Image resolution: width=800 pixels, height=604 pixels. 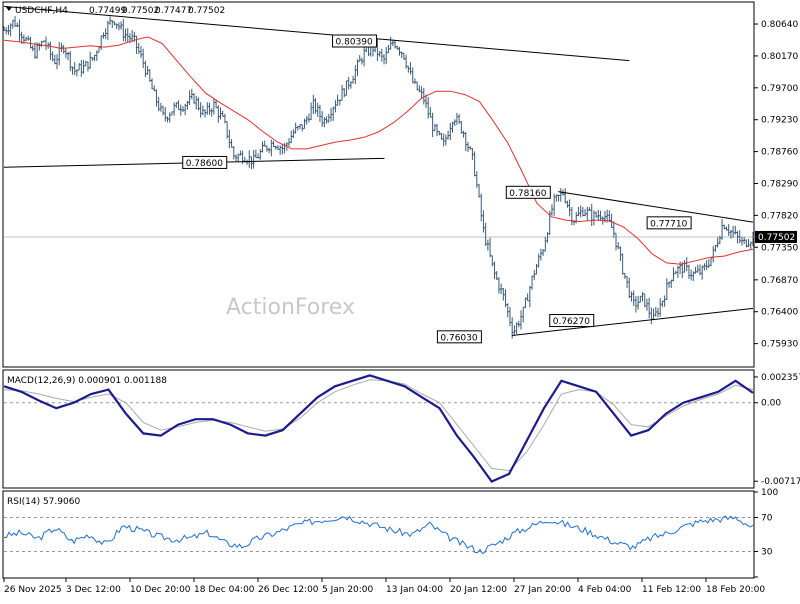 I want to click on header-close: 0.77502, so click(x=206, y=11).